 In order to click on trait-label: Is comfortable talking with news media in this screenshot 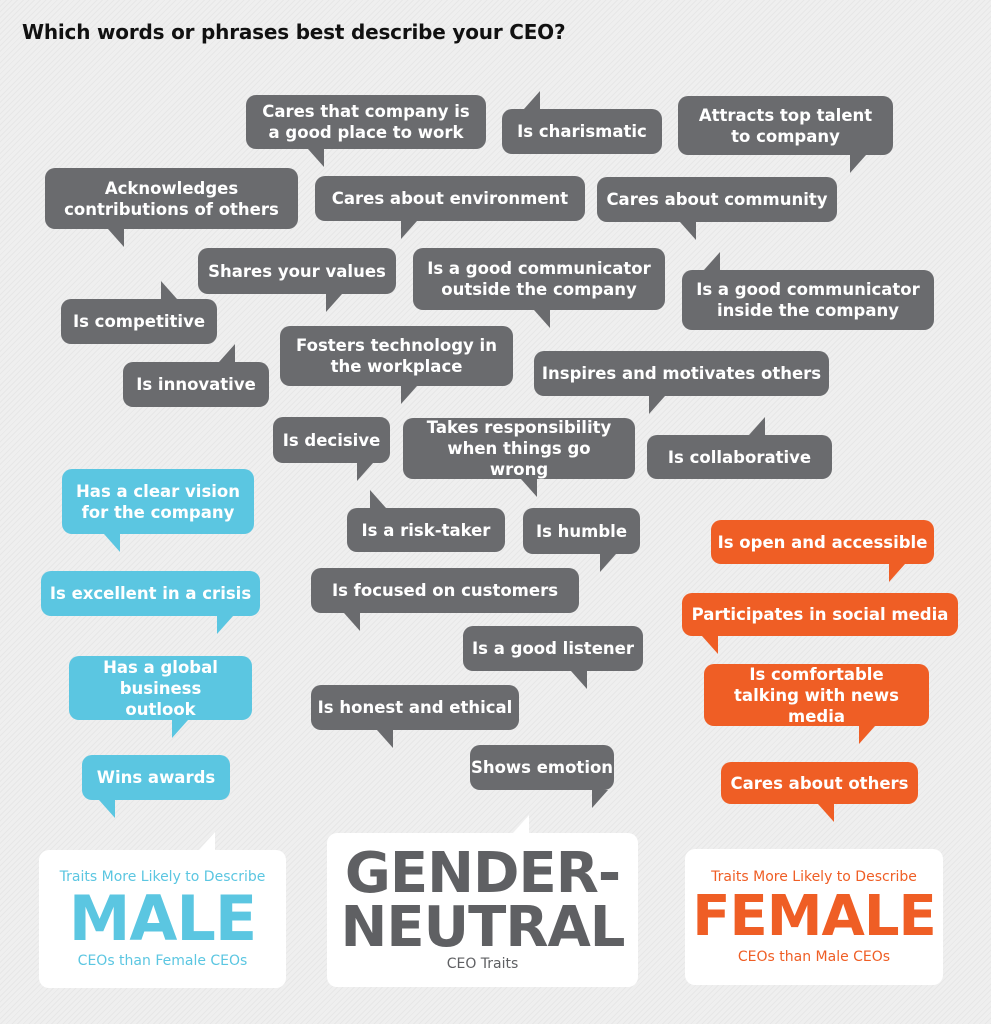, I will do `click(816, 695)`.